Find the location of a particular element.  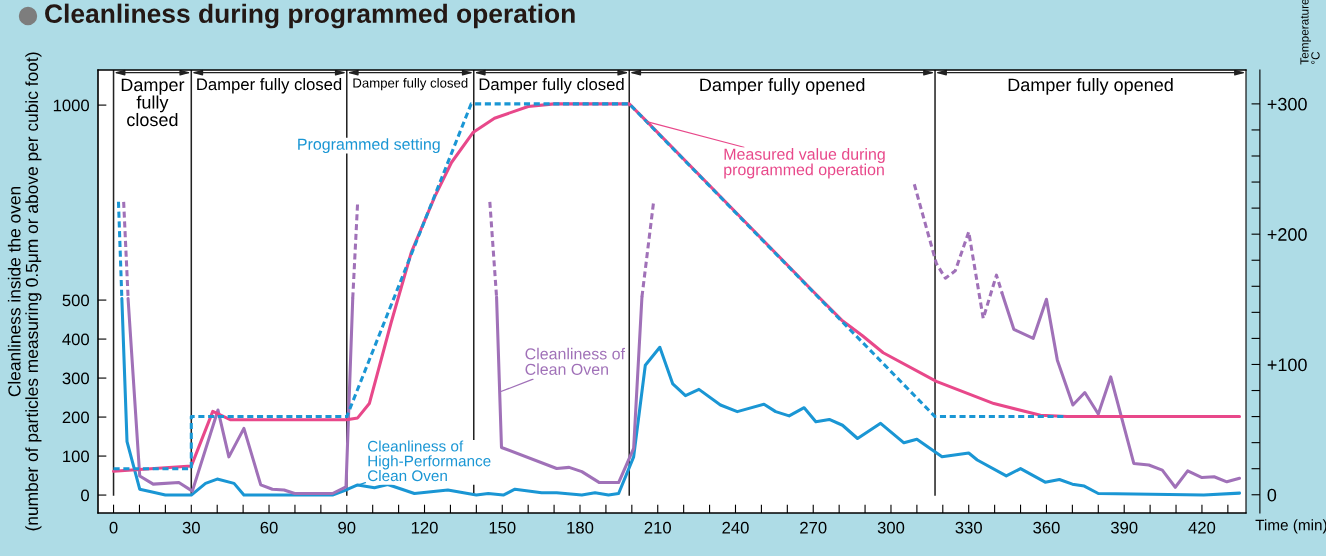

x-tick-label: 390 is located at coordinates (1124, 527).